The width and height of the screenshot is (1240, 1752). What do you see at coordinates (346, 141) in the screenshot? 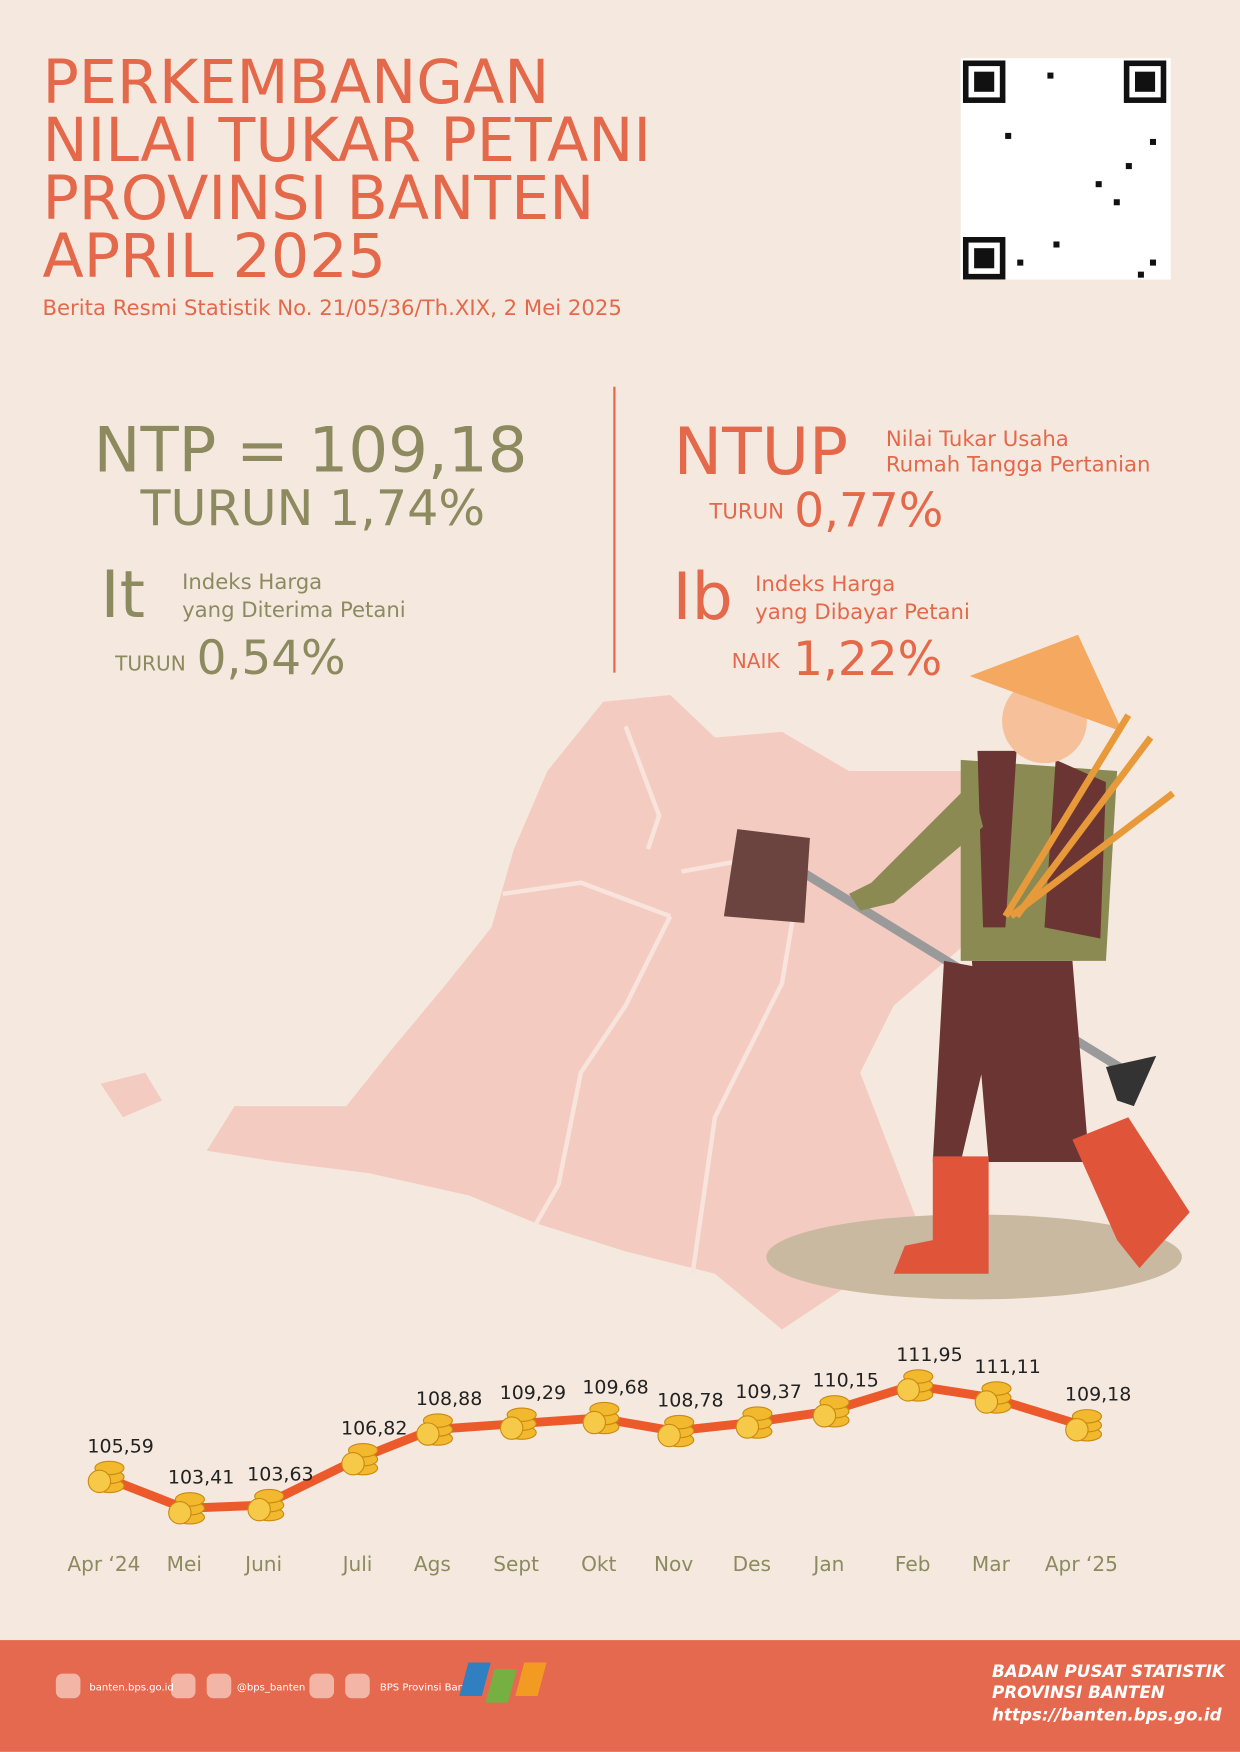
I see `title-line: NILAI TUKAR PETANI` at bounding box center [346, 141].